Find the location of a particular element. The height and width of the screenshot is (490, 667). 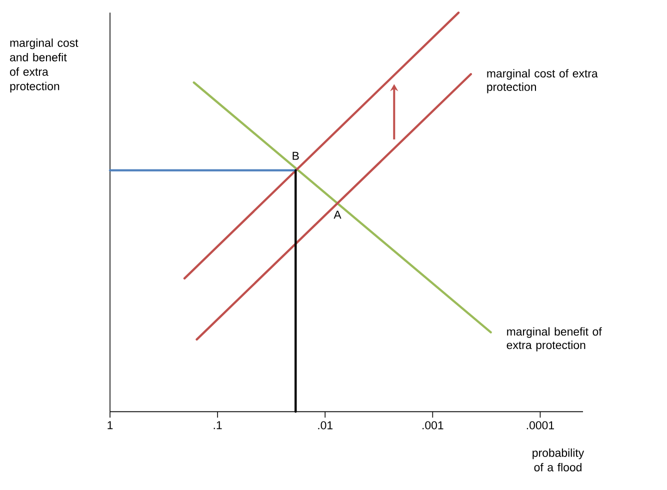

x-tick-label: .1 is located at coordinates (218, 425).